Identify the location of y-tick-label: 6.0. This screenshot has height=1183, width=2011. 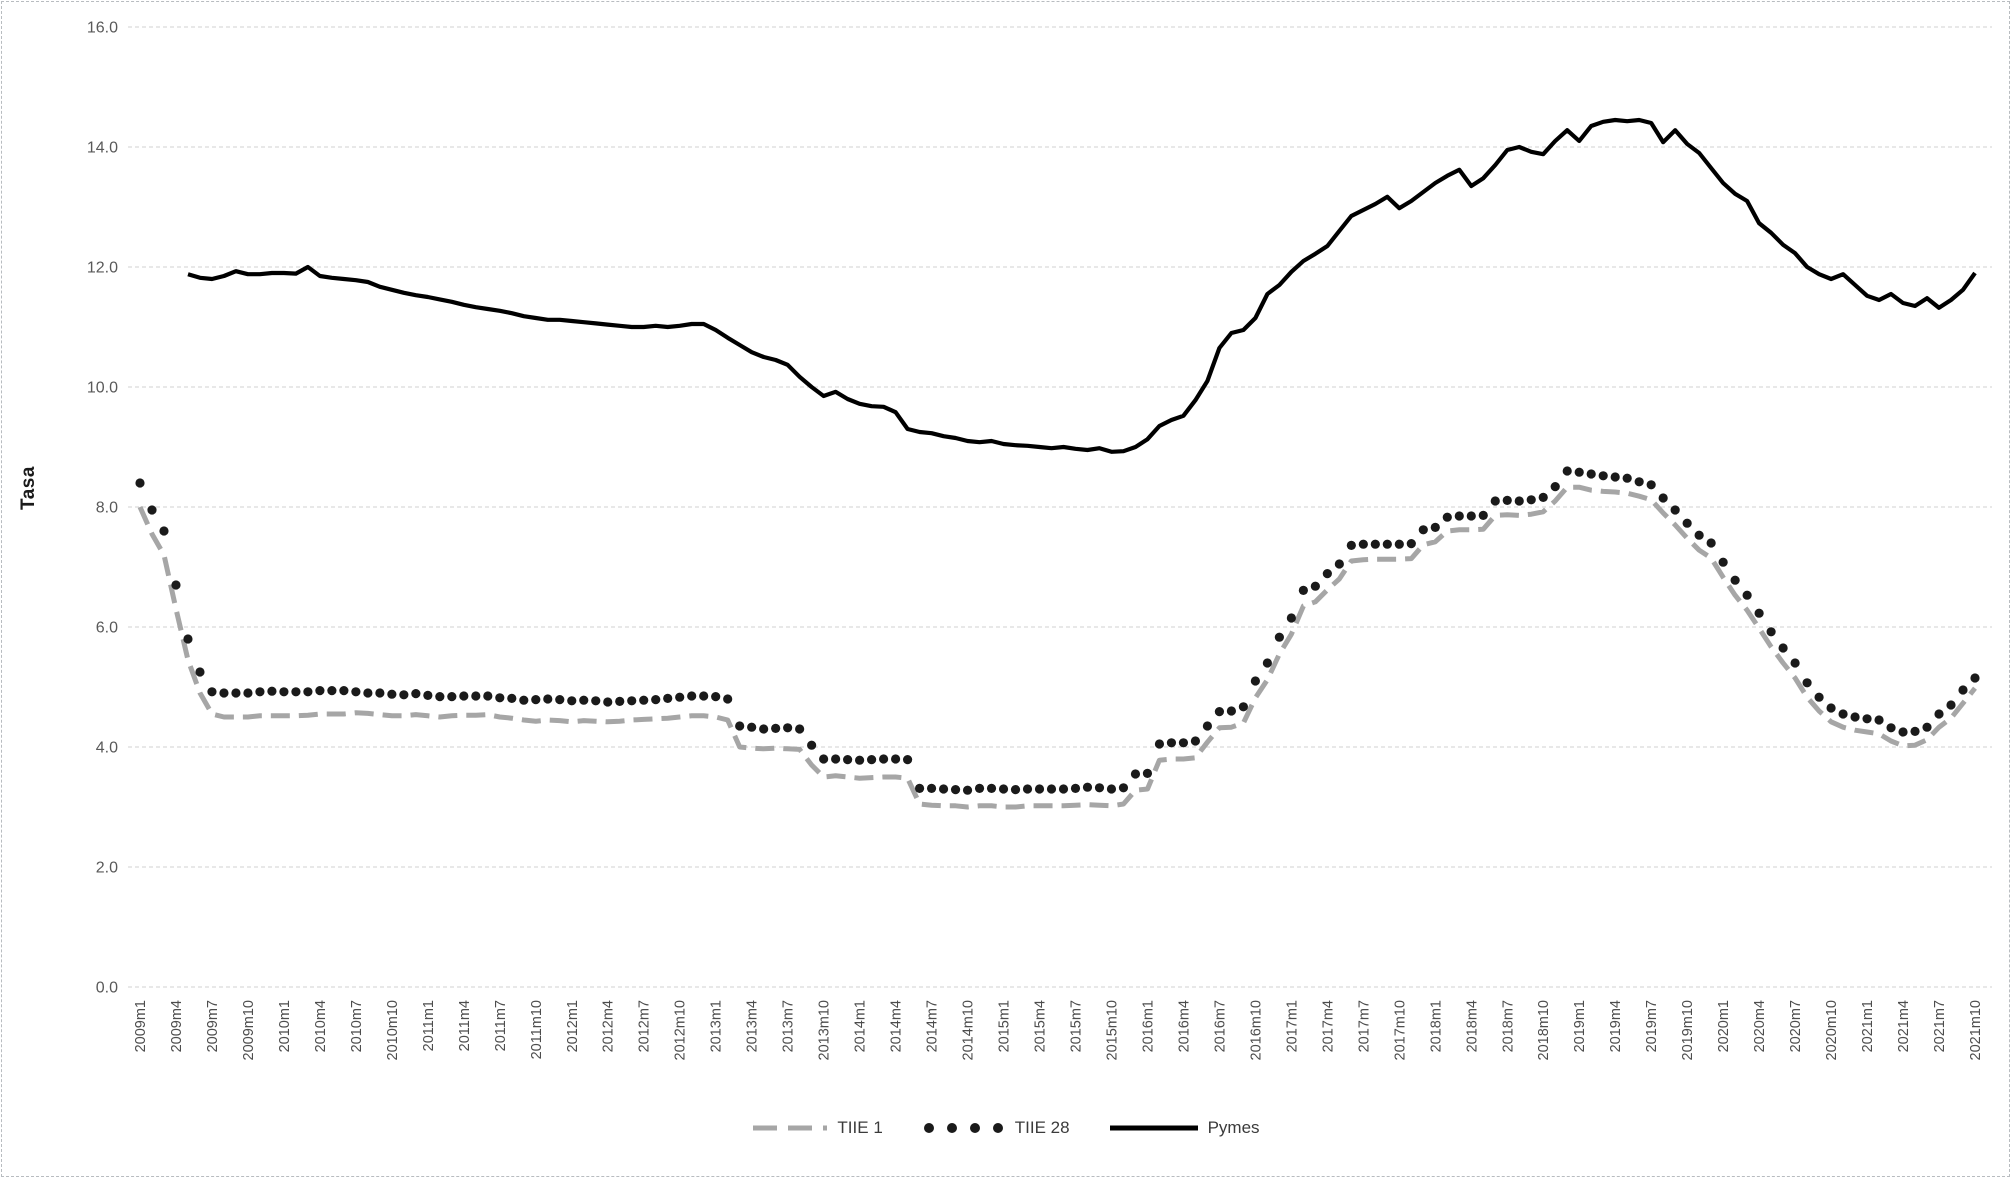
(107, 628).